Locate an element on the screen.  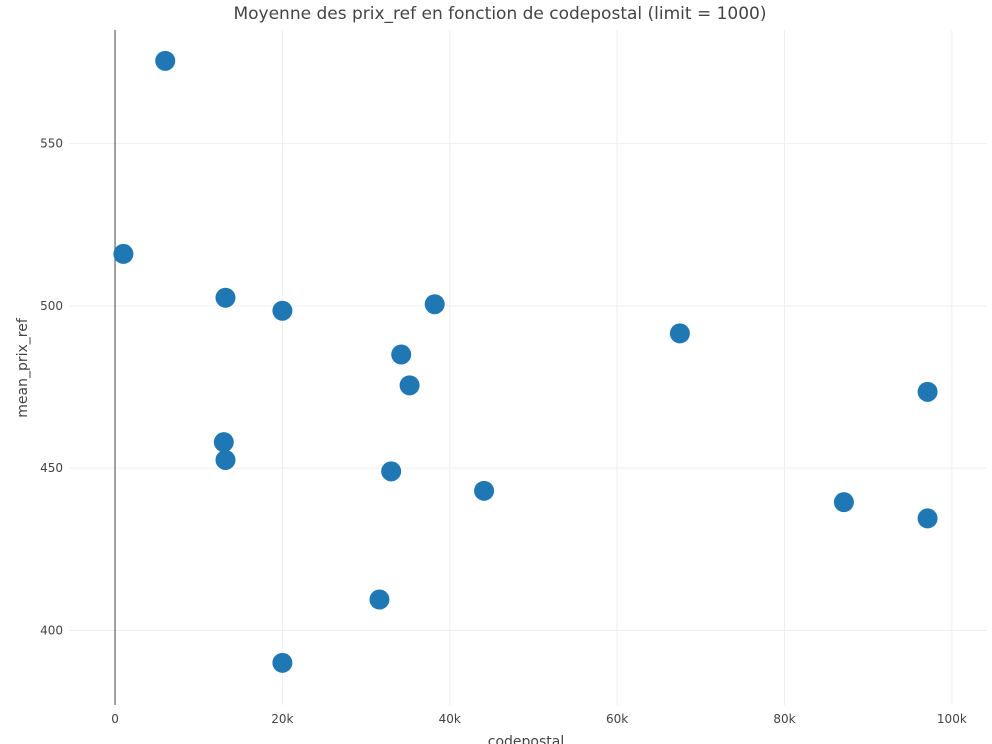
x-tick-label: 100k is located at coordinates (952, 719).